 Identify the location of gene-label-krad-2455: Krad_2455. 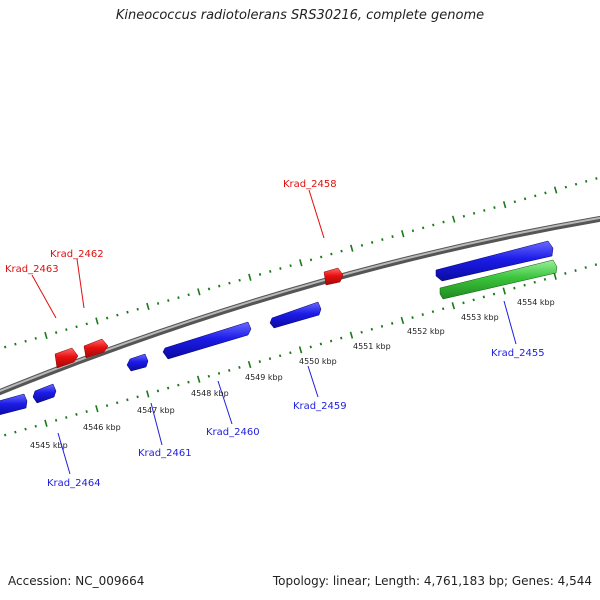
(518, 353).